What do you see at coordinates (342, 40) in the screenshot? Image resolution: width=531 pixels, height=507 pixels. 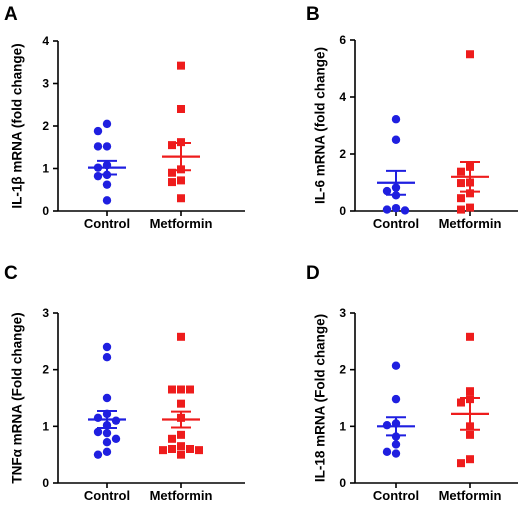 I see `y-tick-label: 6` at bounding box center [342, 40].